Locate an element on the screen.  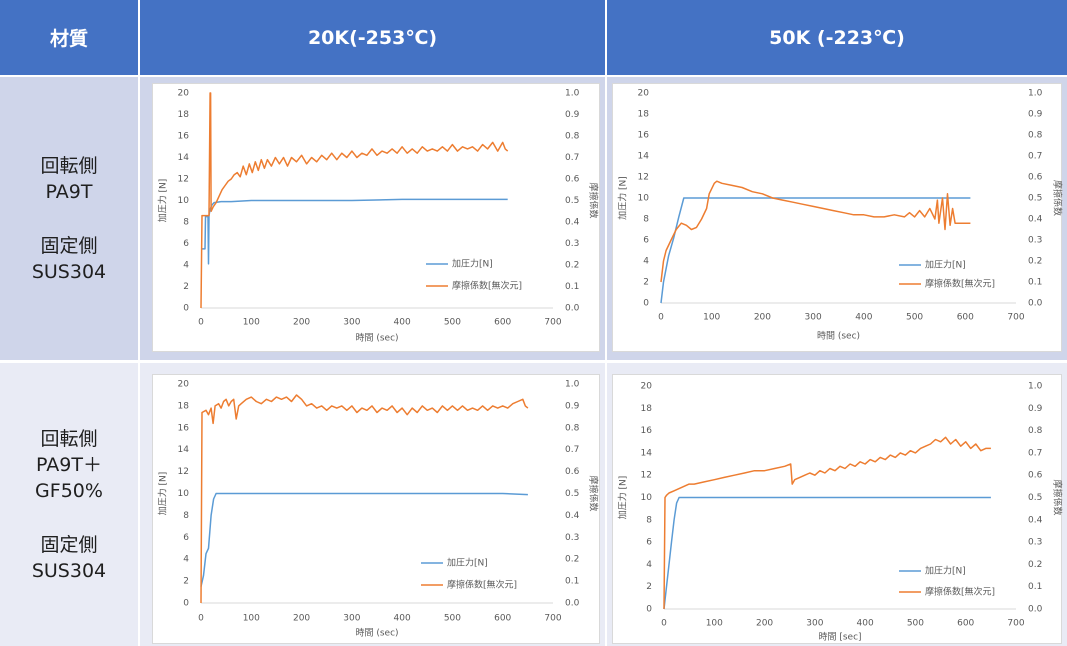
fixed-side-label: 固定側 is located at coordinates (69, 544).